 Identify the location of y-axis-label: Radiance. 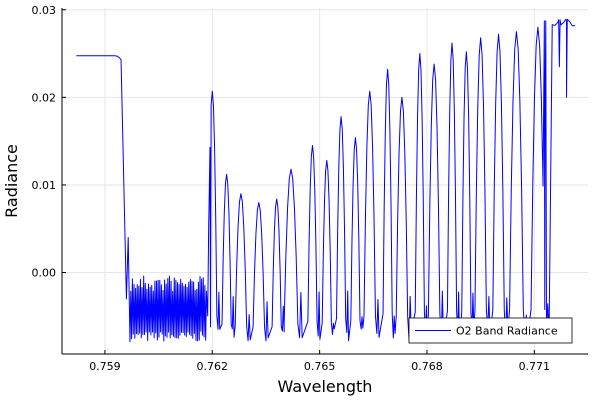
(11, 181).